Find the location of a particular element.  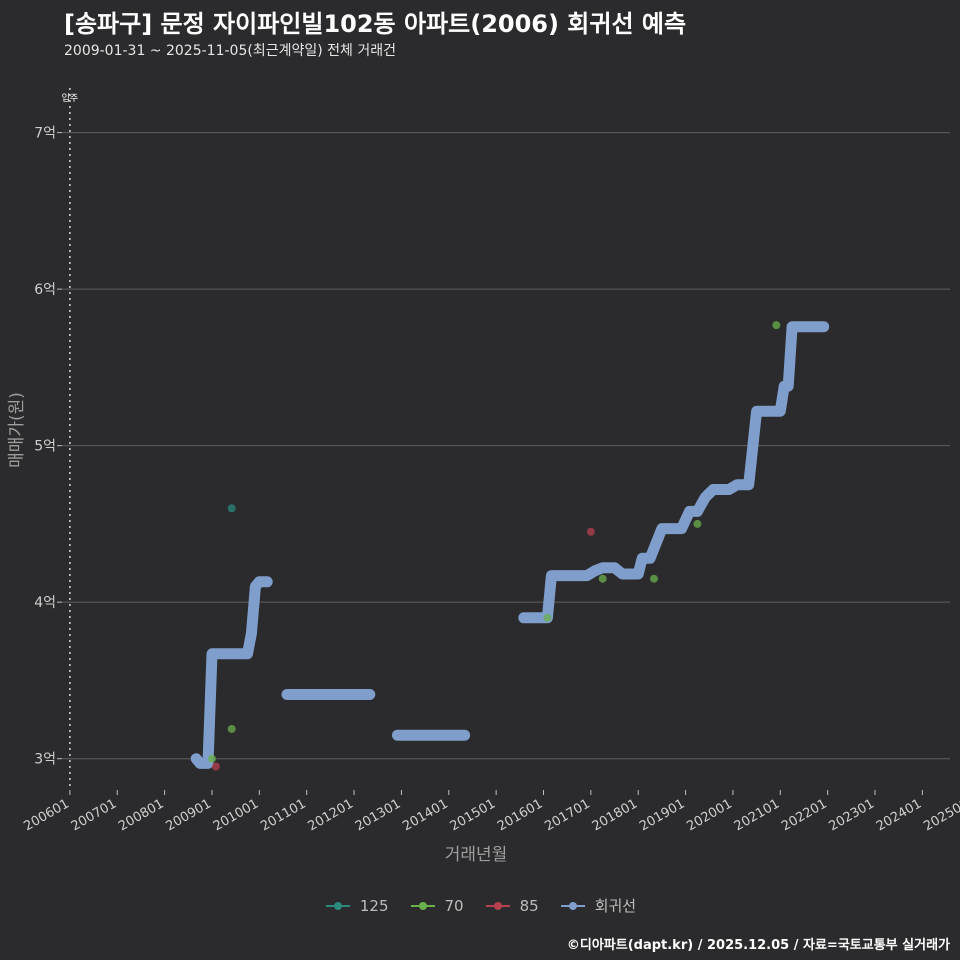

y-tick-label: 3억 is located at coordinates (45, 760).